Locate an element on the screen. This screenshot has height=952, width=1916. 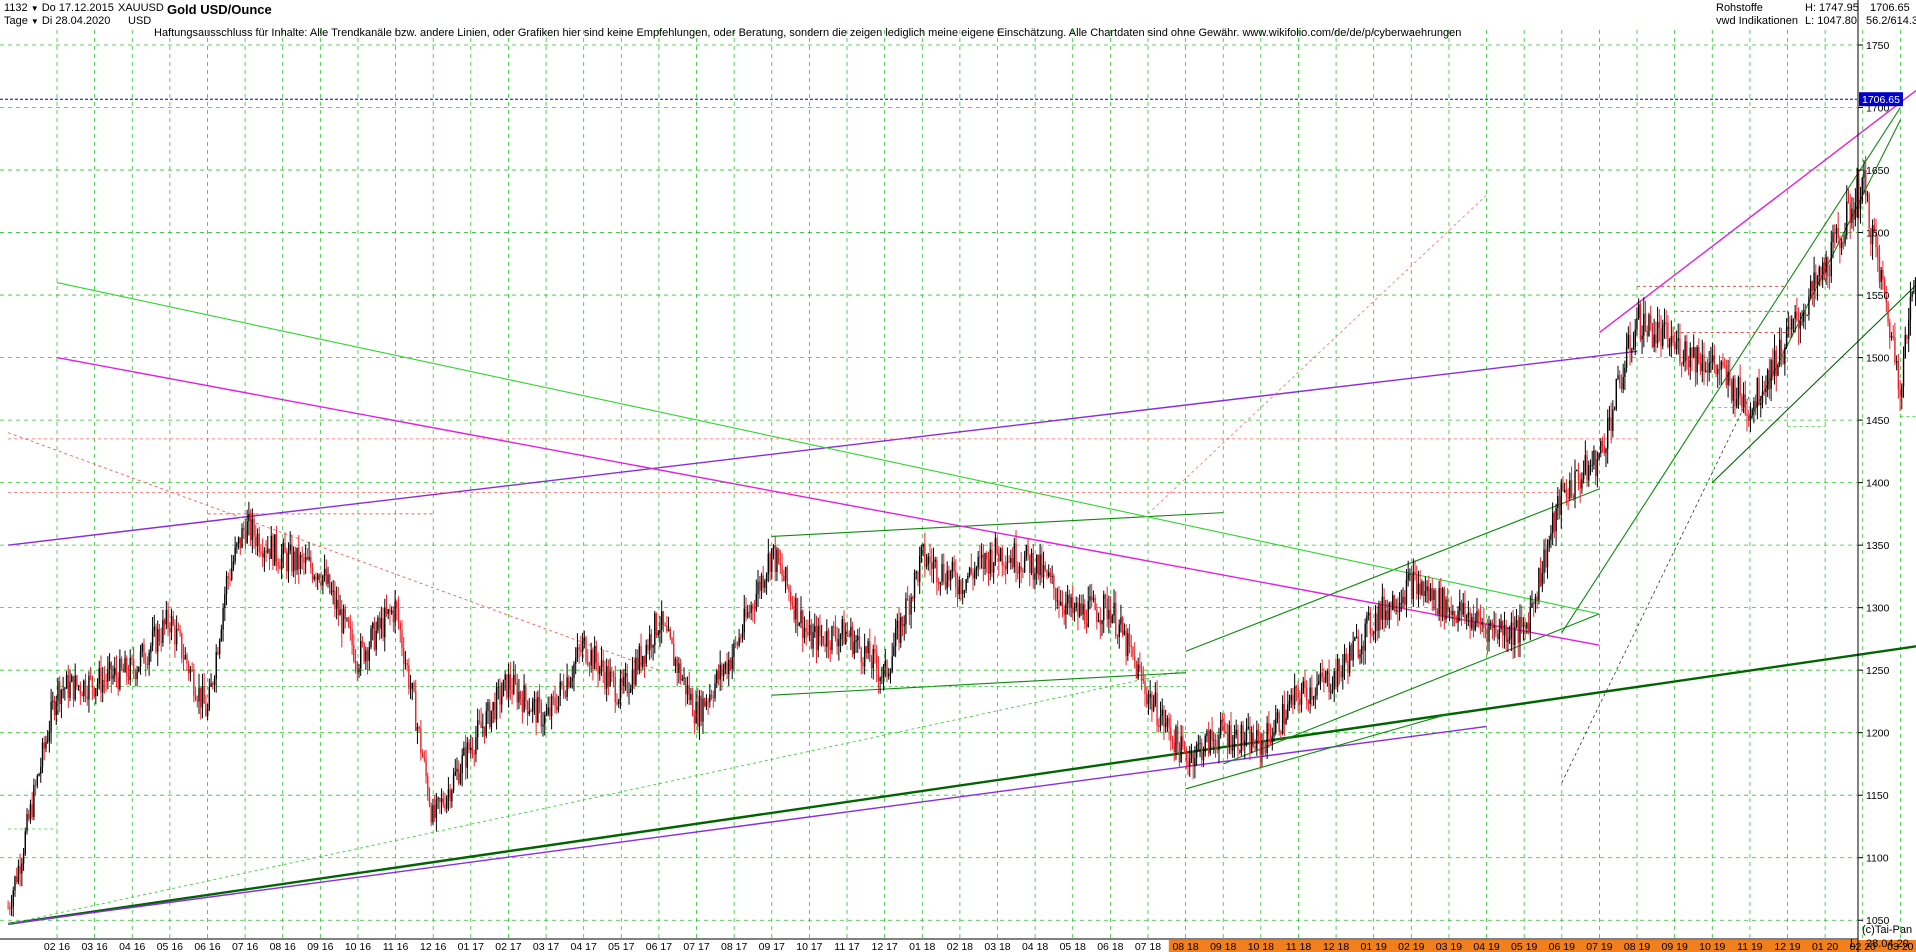
interval-selector: Tage ▼ Di 28.04.2020 is located at coordinates (57, 21).